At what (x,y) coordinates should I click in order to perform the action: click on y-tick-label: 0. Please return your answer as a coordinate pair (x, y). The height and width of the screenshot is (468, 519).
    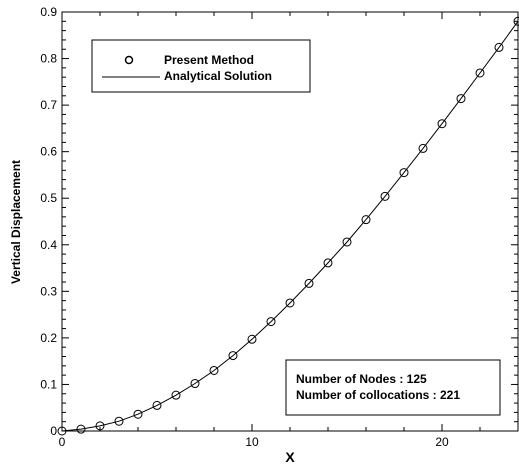
    Looking at the image, I should click on (53, 431).